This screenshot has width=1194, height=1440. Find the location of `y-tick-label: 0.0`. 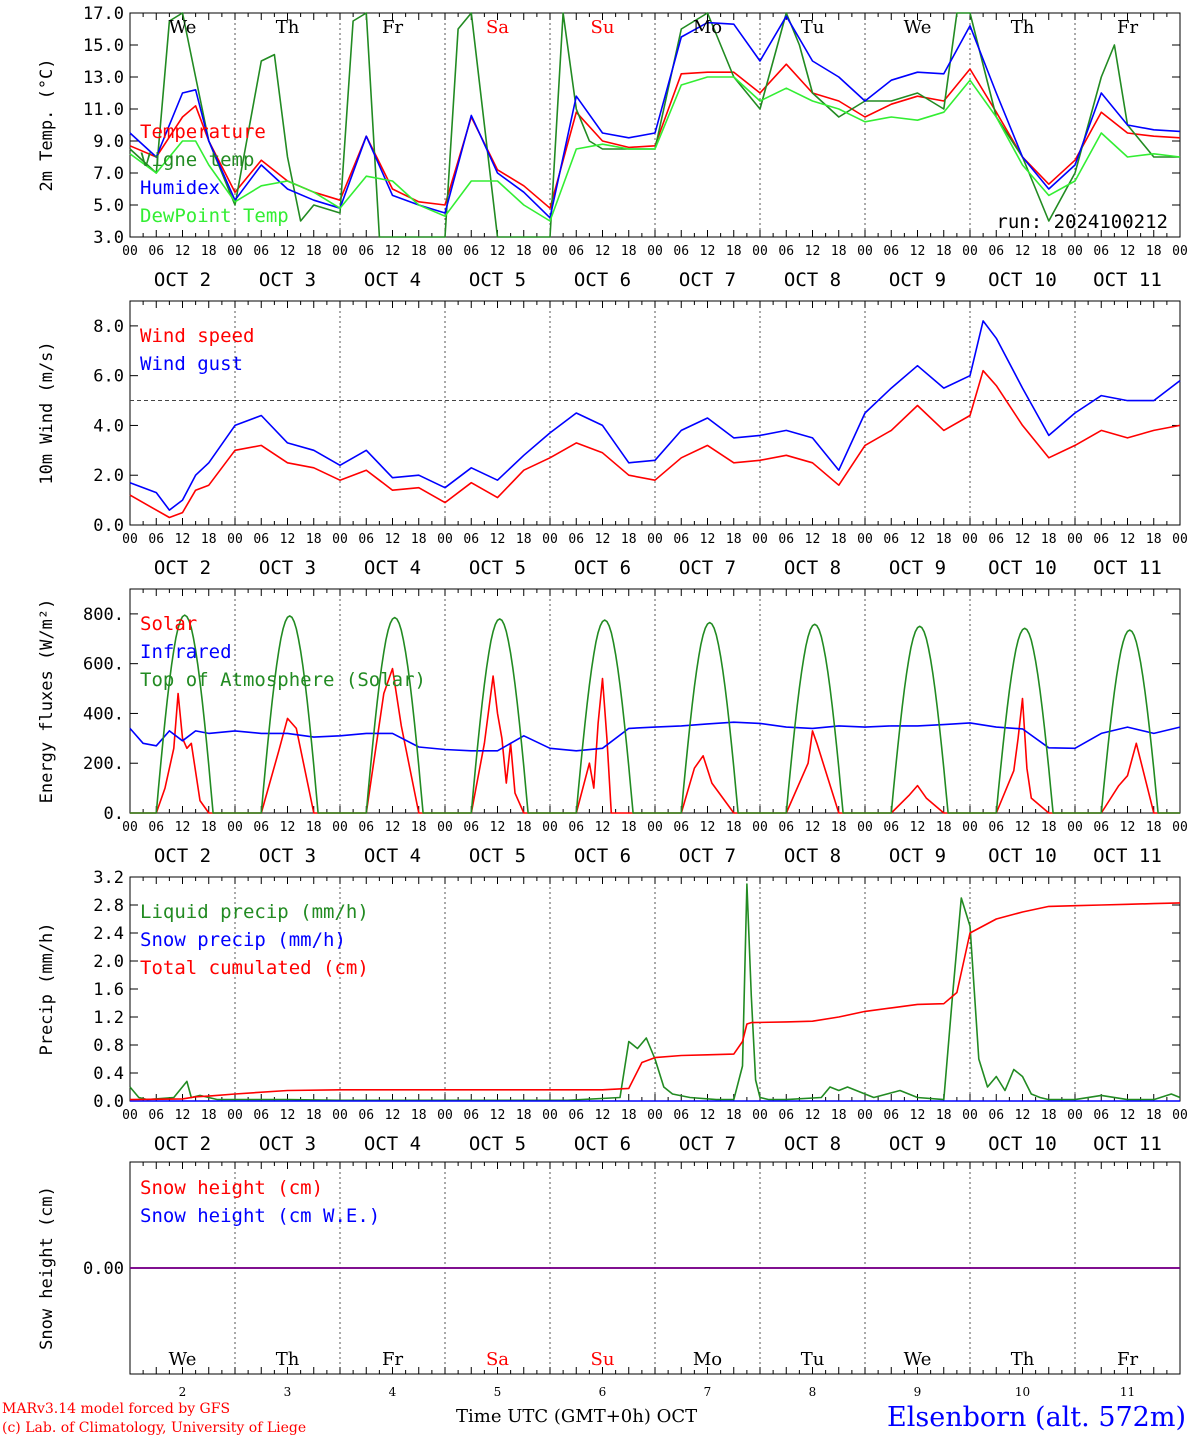

y-tick-label: 0.0 is located at coordinates (108, 1102).